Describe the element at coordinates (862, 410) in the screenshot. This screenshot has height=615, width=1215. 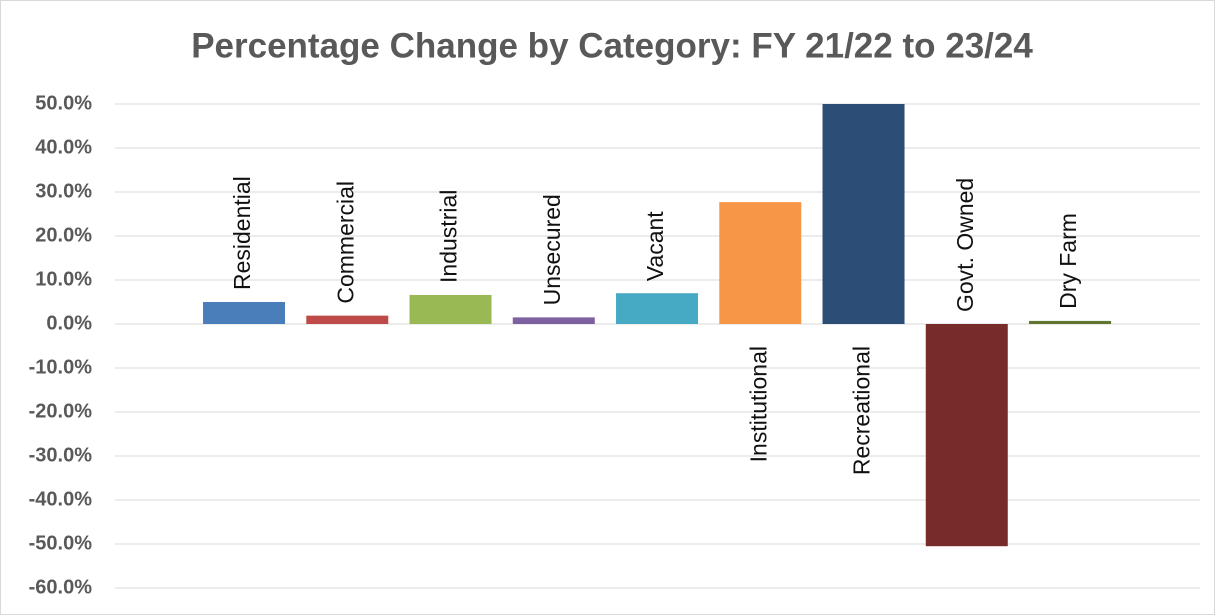
I see `category-label: Recreational` at that location.